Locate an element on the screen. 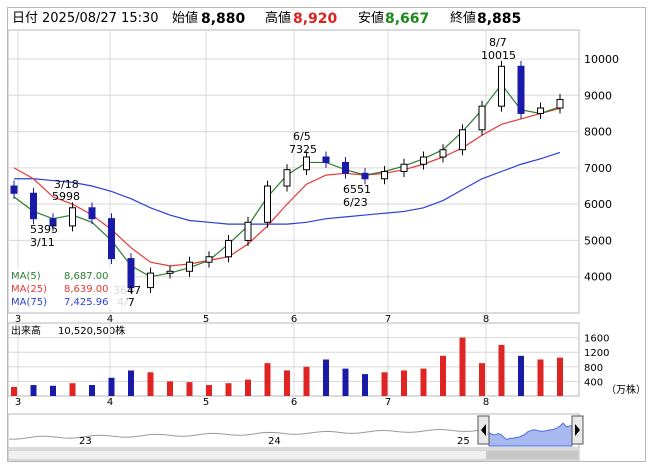 The width and height of the screenshot is (653, 470). annotation-max-date: 8/7 is located at coordinates (498, 42).